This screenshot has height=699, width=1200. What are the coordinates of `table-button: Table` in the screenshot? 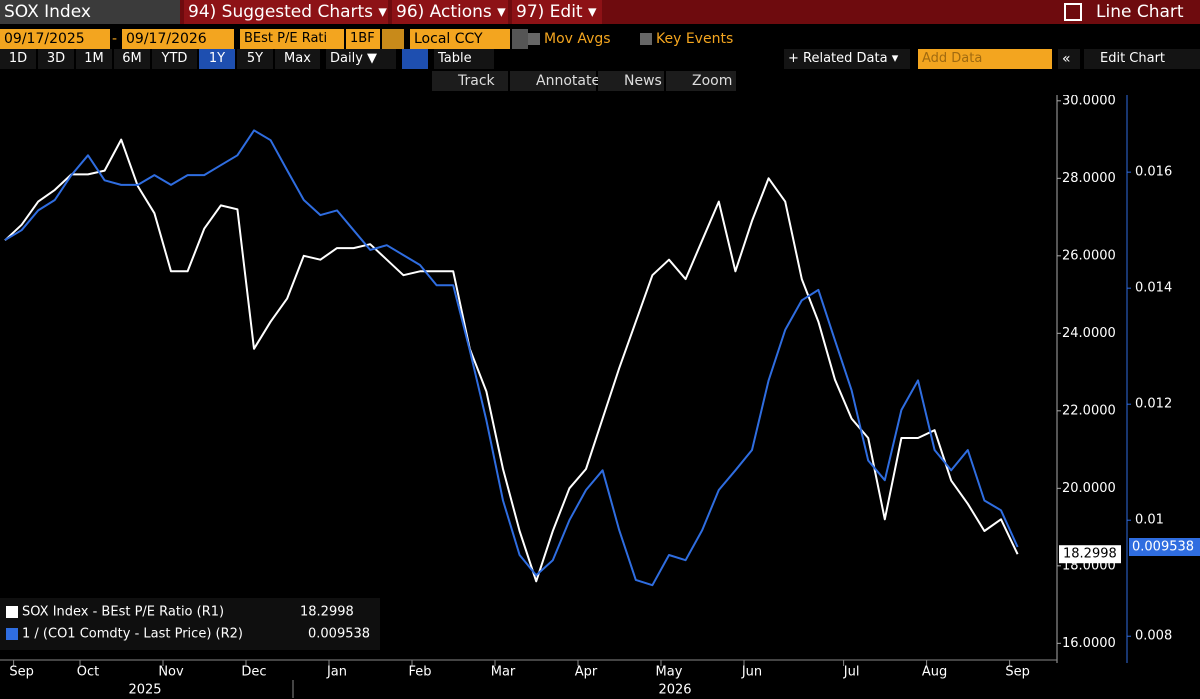 It's located at (464, 59).